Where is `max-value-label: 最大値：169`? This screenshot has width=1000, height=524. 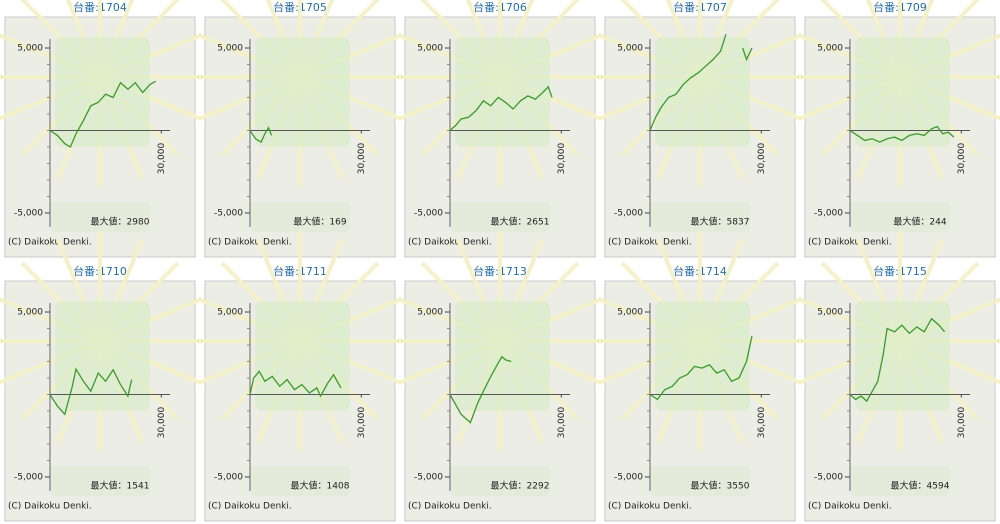
max-value-label: 最大値：169 is located at coordinates (319, 222).